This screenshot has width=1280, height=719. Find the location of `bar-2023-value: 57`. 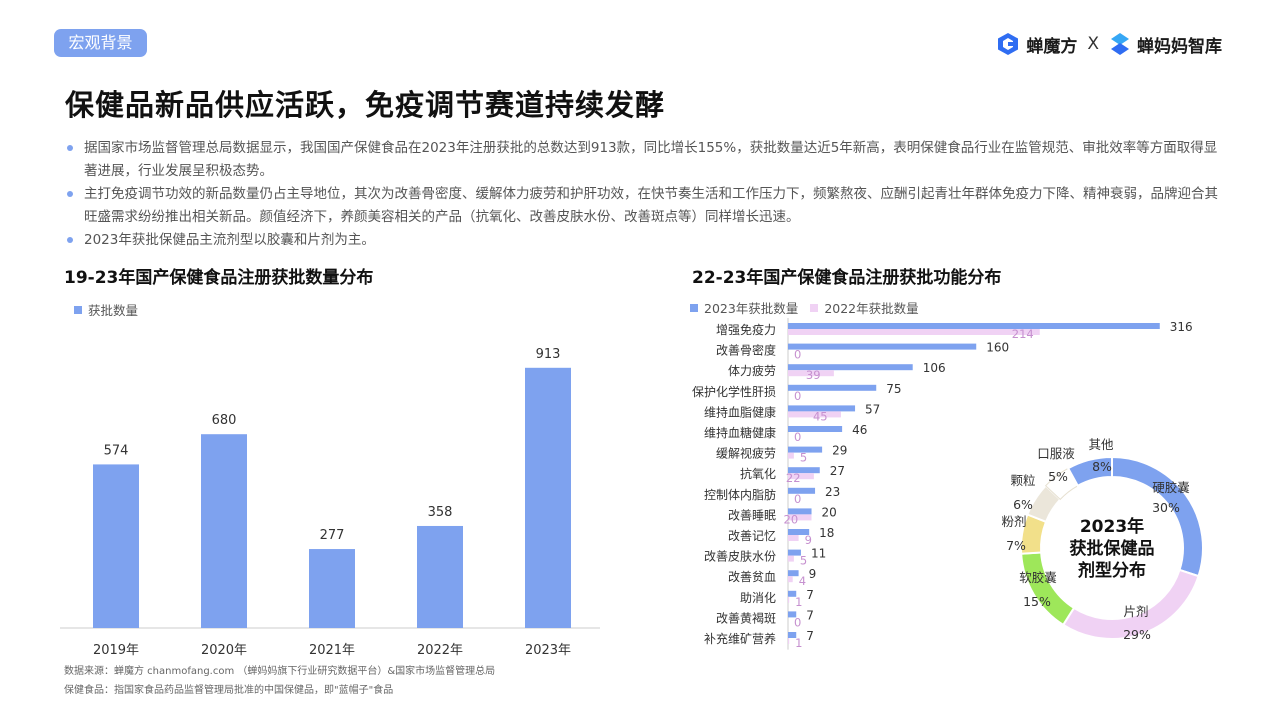

bar-2023-value: 57 is located at coordinates (872, 409).